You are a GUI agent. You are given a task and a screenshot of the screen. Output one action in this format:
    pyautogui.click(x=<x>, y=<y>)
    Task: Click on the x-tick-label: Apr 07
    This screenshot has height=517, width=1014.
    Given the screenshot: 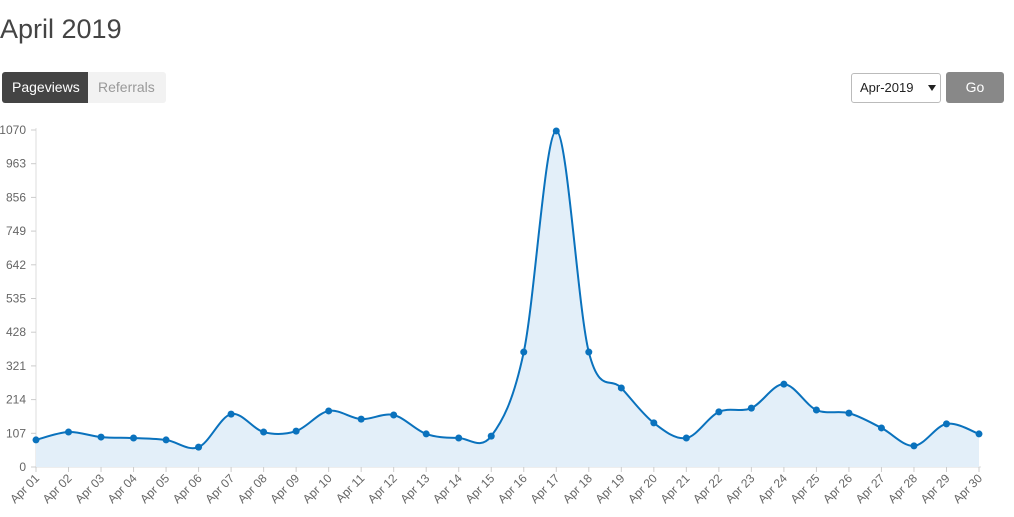 What is the action you would take?
    pyautogui.click(x=219, y=488)
    